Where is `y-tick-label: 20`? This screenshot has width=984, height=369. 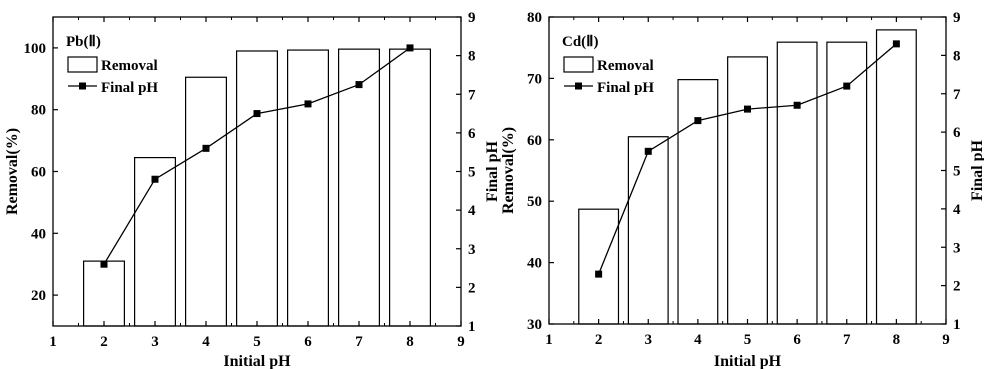
y-tick-label: 20 is located at coordinates (38, 296).